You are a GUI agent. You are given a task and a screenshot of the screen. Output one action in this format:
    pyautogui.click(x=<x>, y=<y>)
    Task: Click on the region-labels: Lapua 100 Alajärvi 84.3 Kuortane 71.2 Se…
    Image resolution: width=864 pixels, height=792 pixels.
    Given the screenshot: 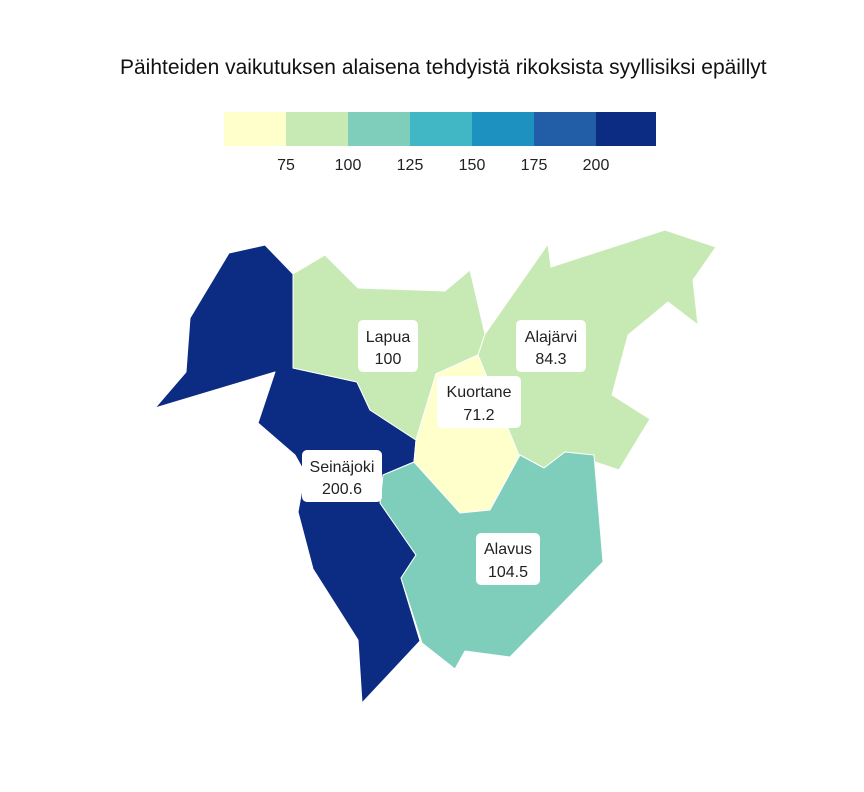 What is the action you would take?
    pyautogui.click(x=444, y=452)
    